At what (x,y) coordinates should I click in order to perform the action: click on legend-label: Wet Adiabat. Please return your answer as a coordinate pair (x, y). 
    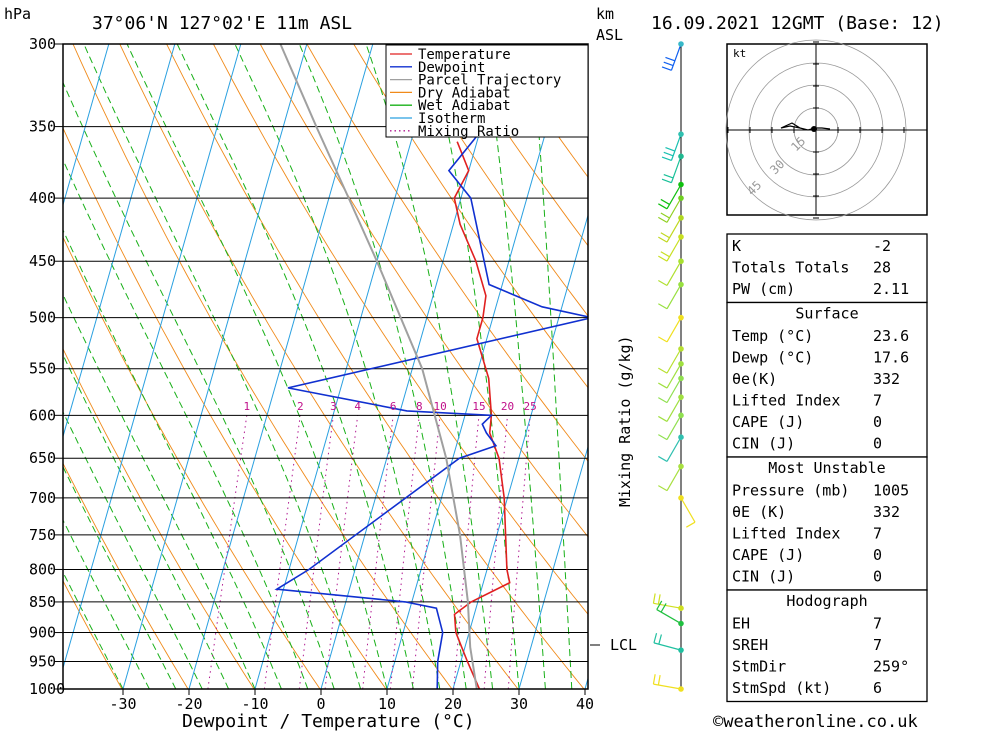
    Looking at the image, I should click on (464, 106).